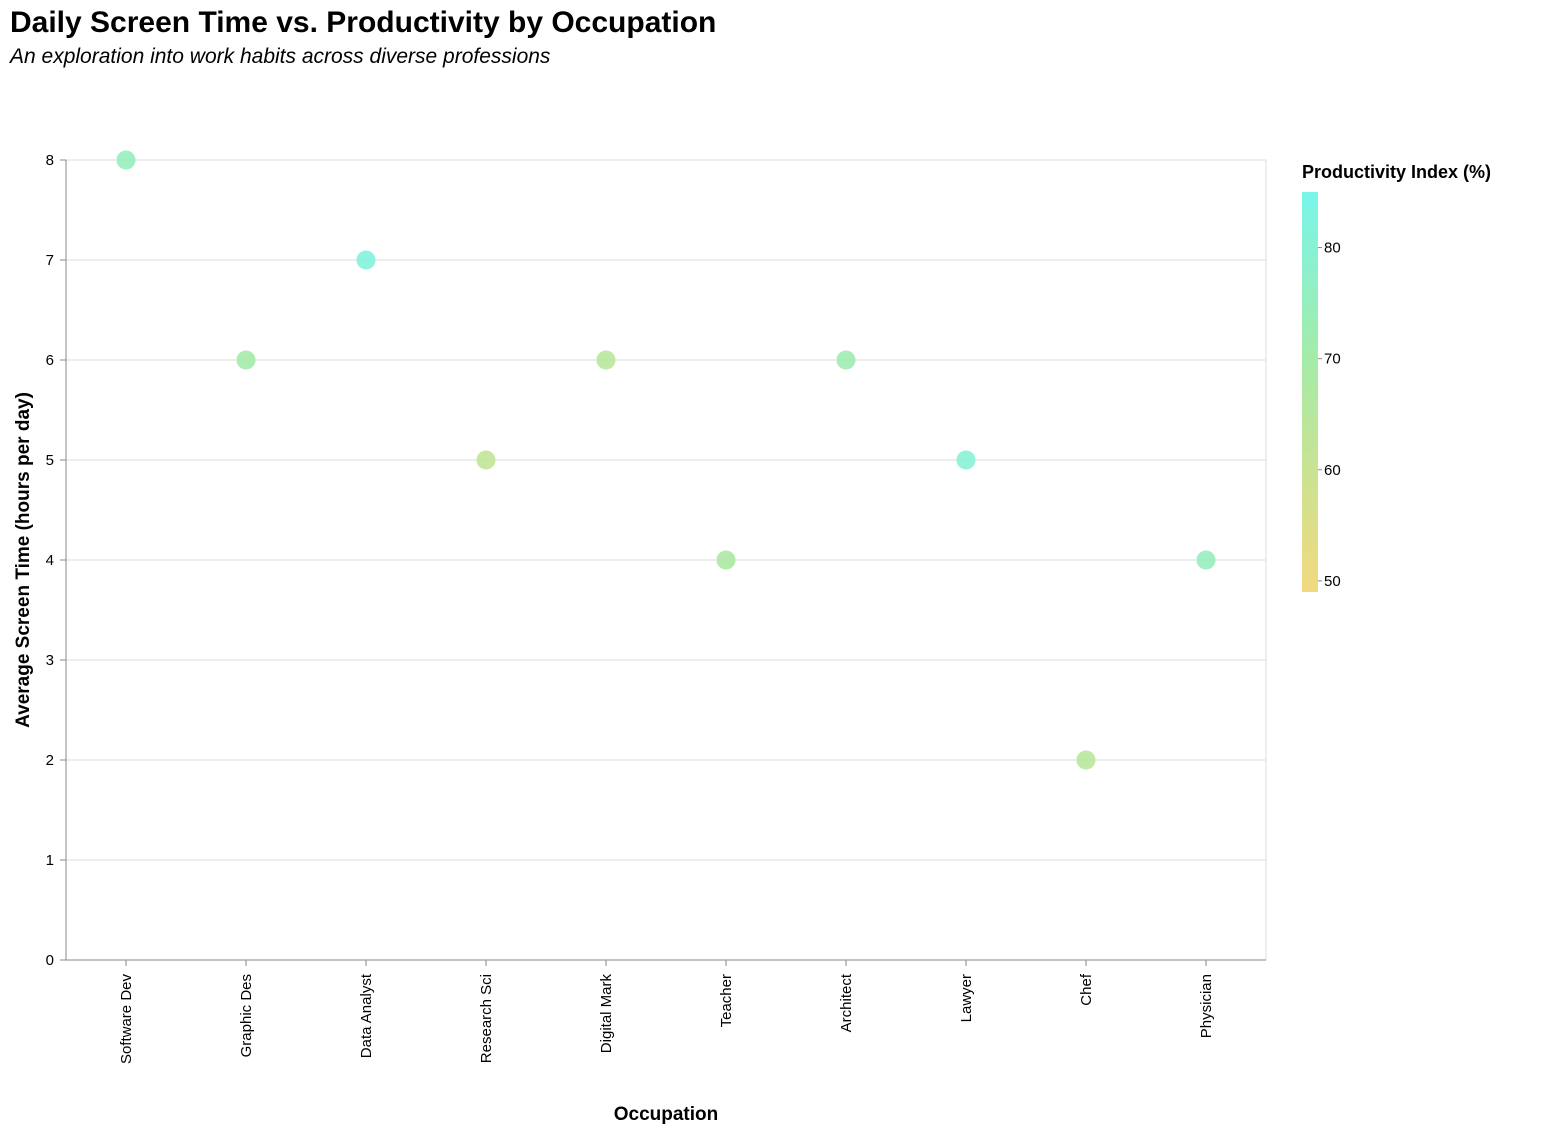 This screenshot has width=1544, height=1136. I want to click on x-tick-label: Software Dev, so click(126, 1019).